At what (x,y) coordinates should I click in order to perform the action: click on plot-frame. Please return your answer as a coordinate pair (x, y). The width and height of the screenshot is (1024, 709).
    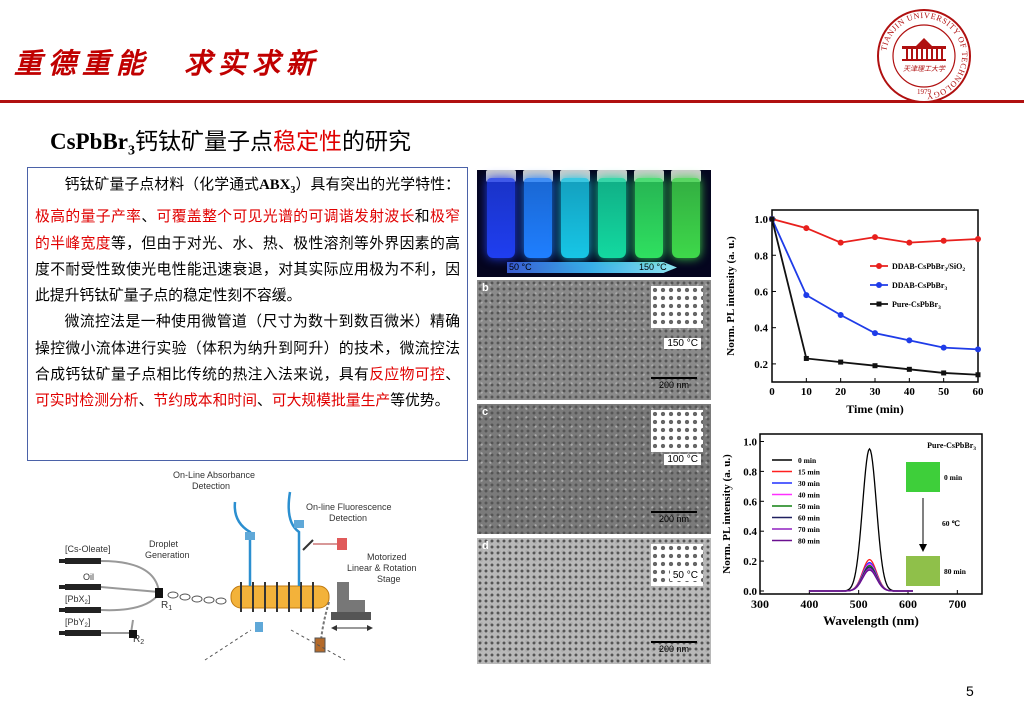
    Looking at the image, I should click on (871, 514).